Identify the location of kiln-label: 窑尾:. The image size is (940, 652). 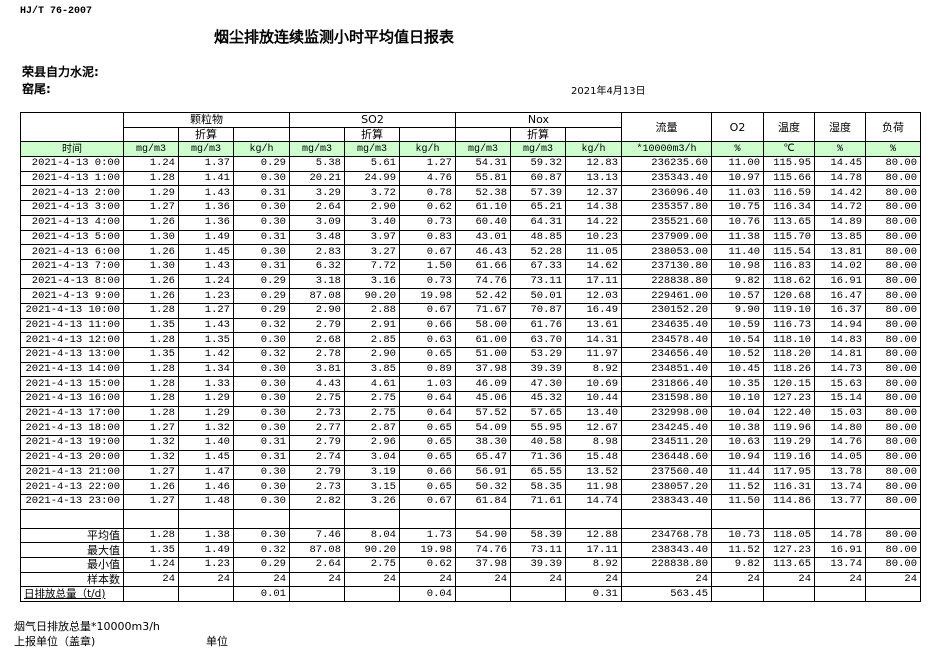
(36, 89).